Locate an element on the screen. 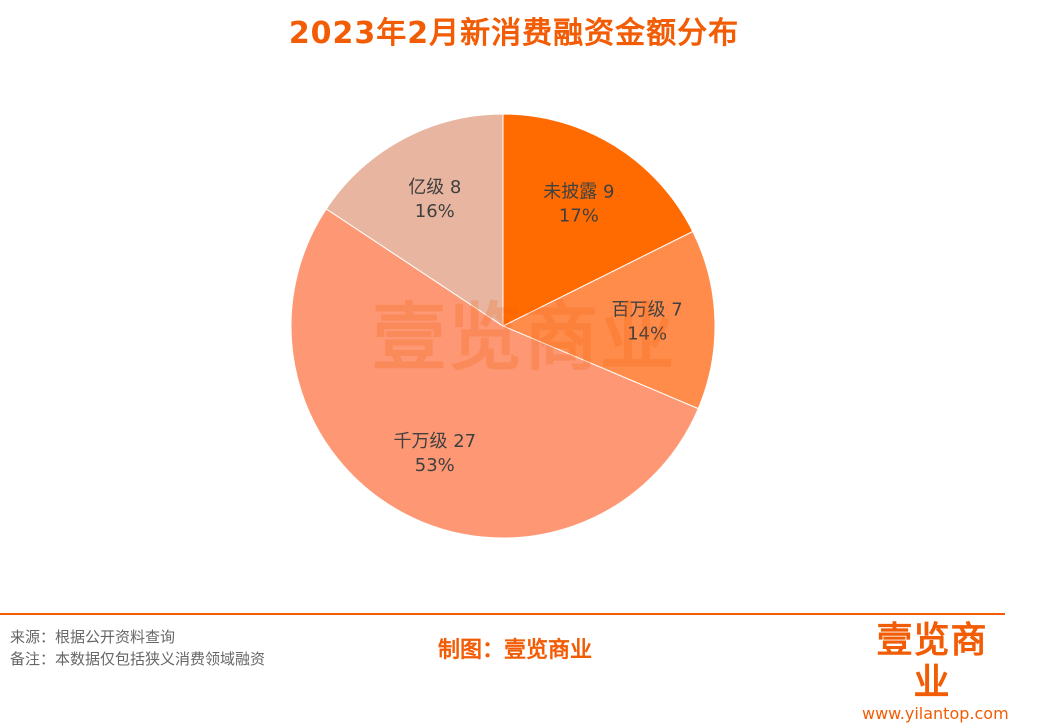  chart-credit: 制图：壹览商业 is located at coordinates (515, 650).